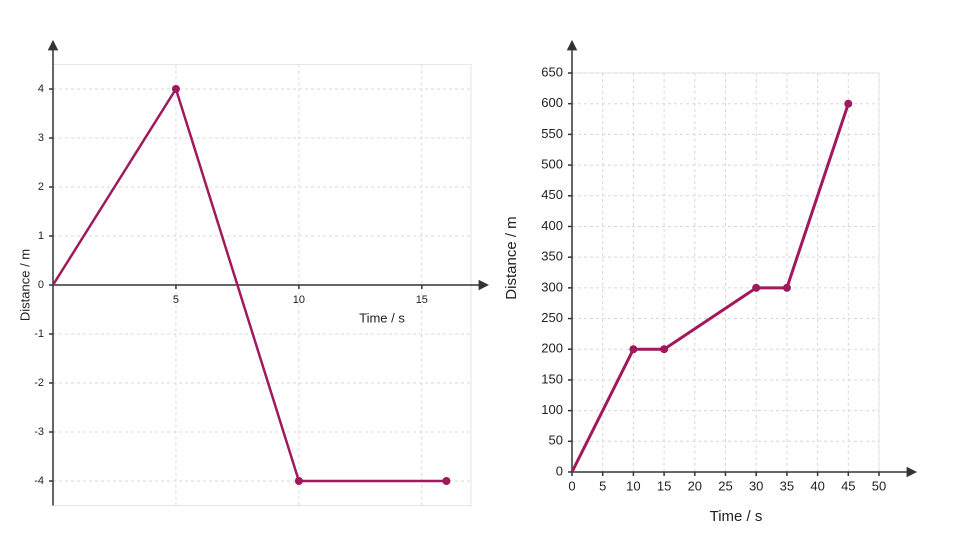 This screenshot has height=549, width=976. Describe the element at coordinates (41, 236) in the screenshot. I see `y-tick-label: 1` at that location.